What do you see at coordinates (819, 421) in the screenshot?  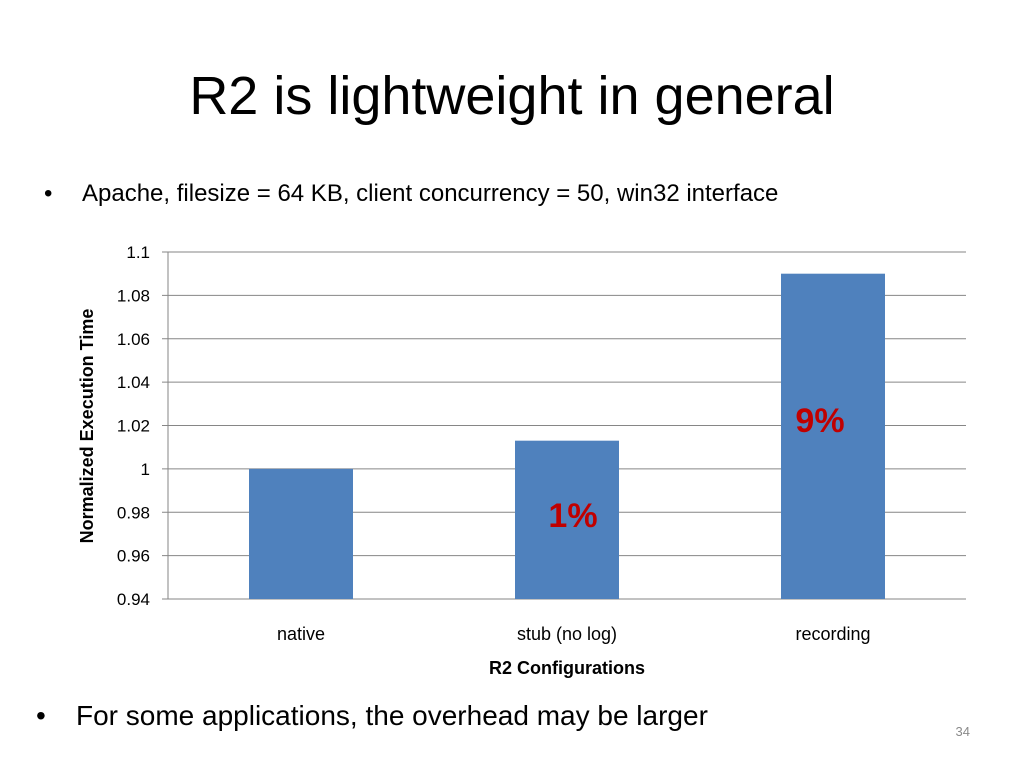 I see `data-label: 9%` at bounding box center [819, 421].